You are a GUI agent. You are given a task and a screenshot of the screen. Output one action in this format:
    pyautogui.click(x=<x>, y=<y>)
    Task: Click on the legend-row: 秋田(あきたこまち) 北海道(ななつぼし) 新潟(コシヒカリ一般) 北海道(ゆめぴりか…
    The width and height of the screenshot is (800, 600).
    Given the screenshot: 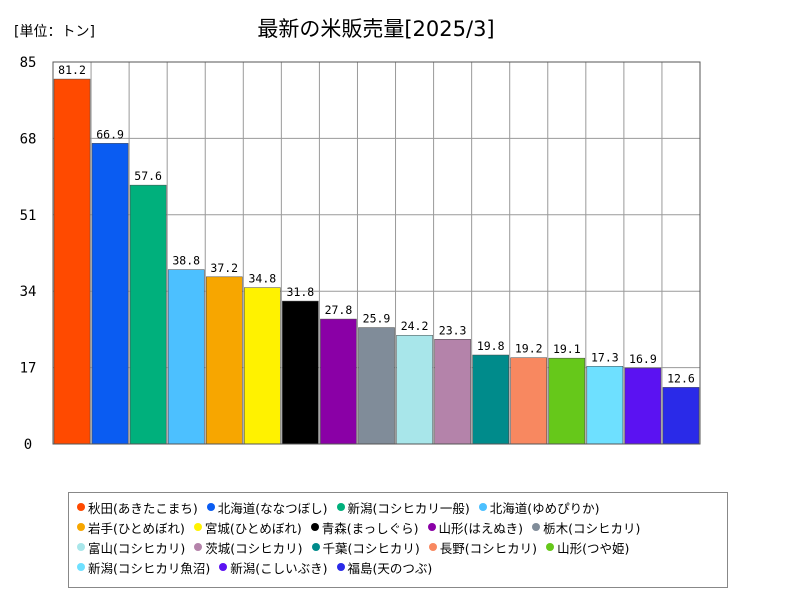 What is the action you would take?
    pyautogui.click(x=398, y=507)
    